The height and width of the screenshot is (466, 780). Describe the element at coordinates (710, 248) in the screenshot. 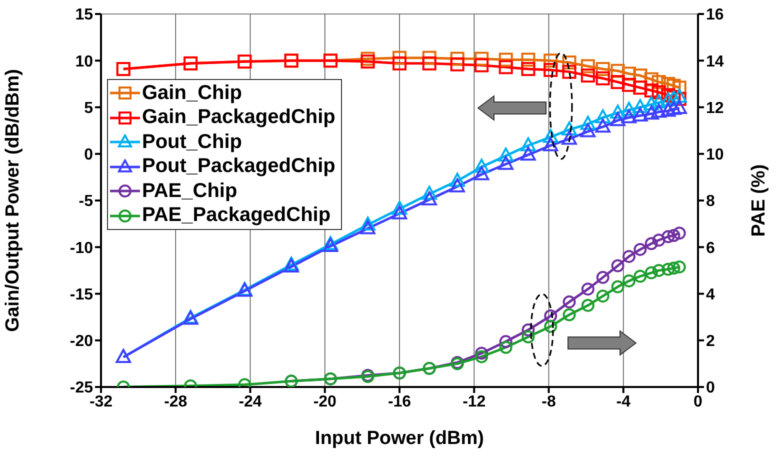

I see `y2-tick-label: 6` at that location.